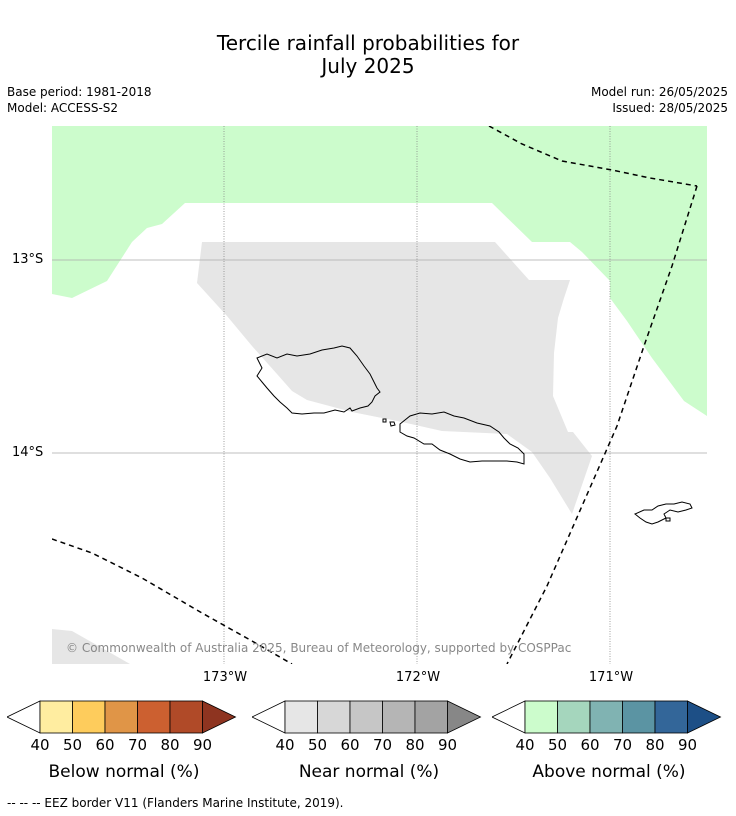  I want to click on lon-label-172w: 172°W, so click(418, 677).